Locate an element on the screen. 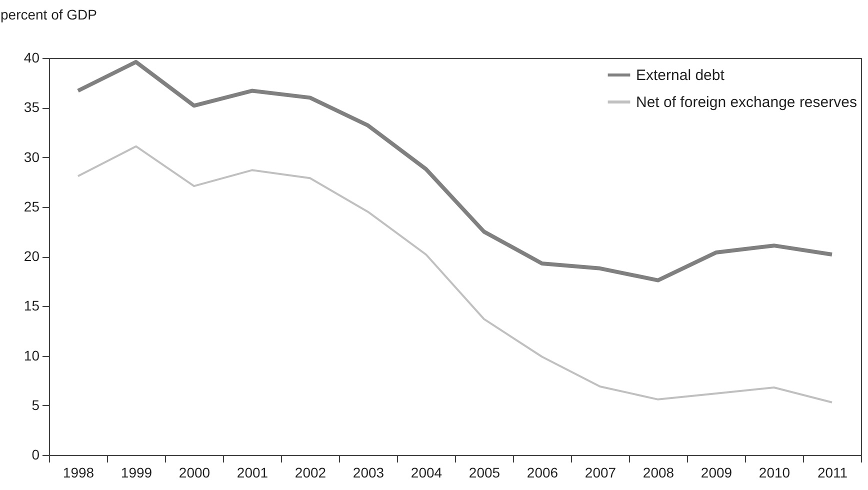  y-tick-label: 10 is located at coordinates (32, 355).